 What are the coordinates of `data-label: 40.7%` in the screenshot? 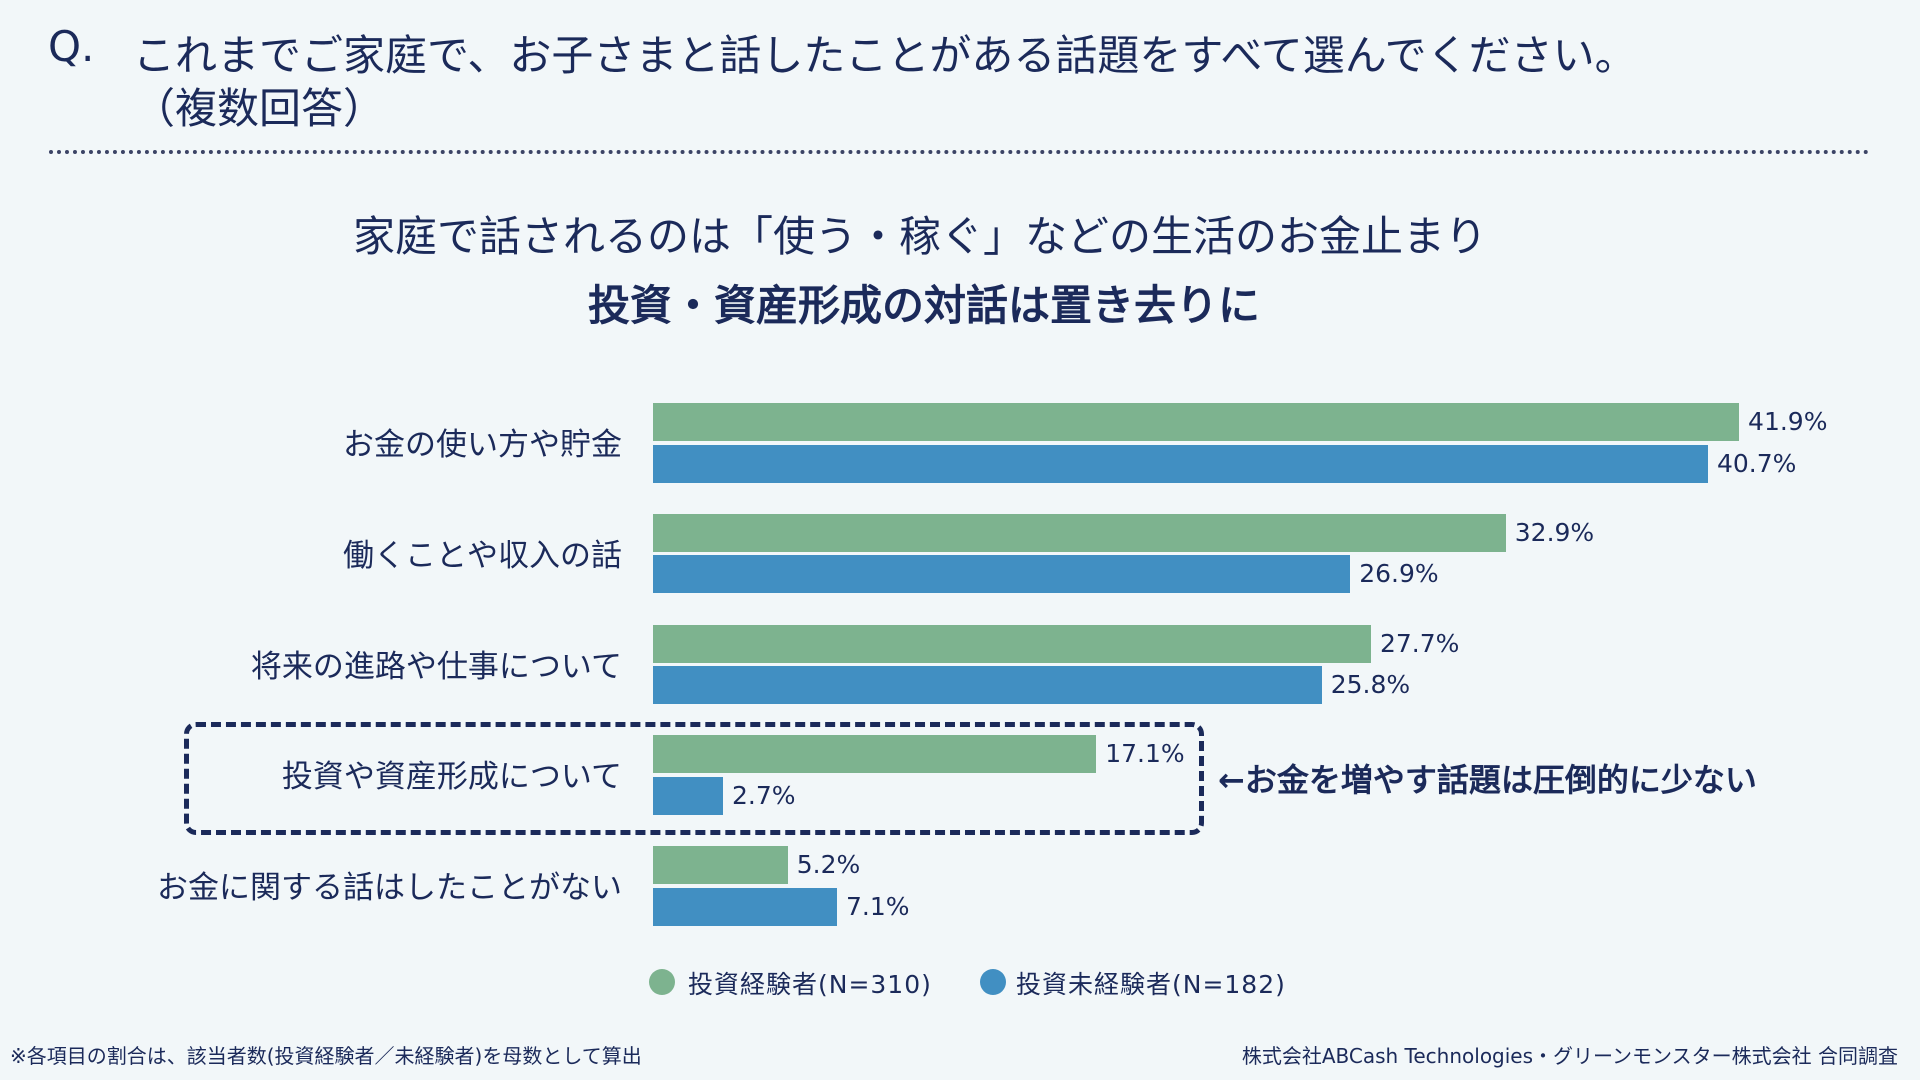 It's located at (1756, 463).